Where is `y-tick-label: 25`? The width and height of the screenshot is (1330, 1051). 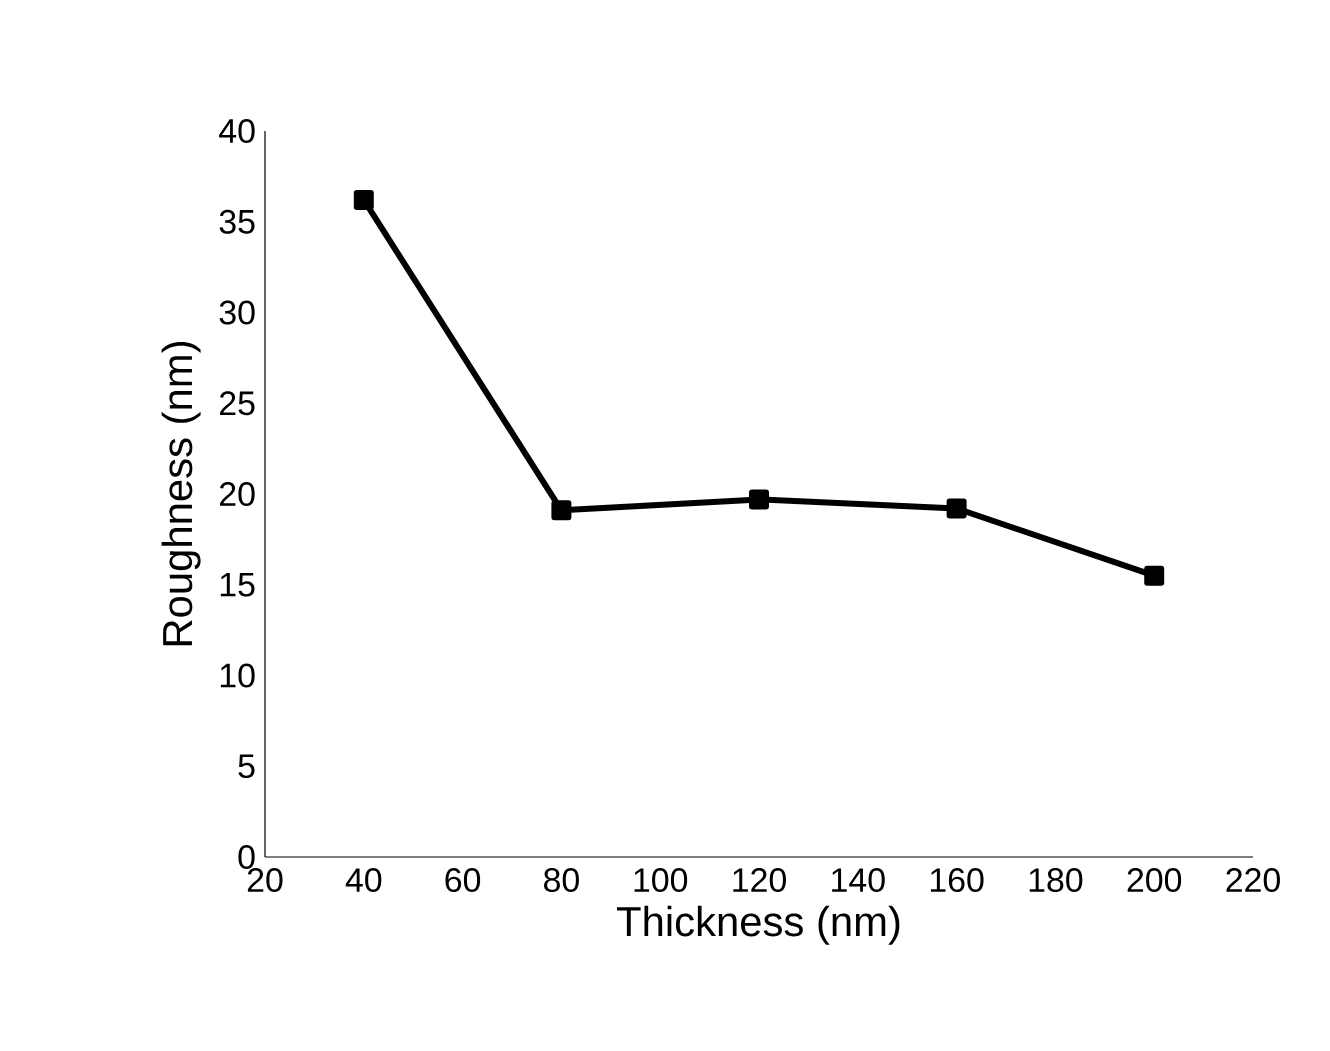 y-tick-label: 25 is located at coordinates (237, 403).